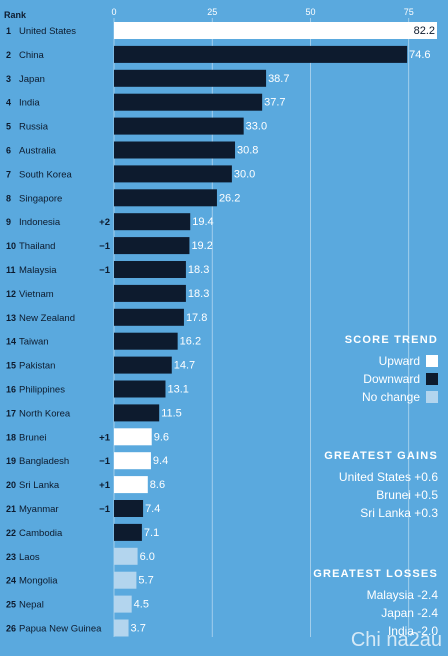 Image resolution: width=448 pixels, height=656 pixels. I want to click on x-tick-label: 25, so click(212, 12).